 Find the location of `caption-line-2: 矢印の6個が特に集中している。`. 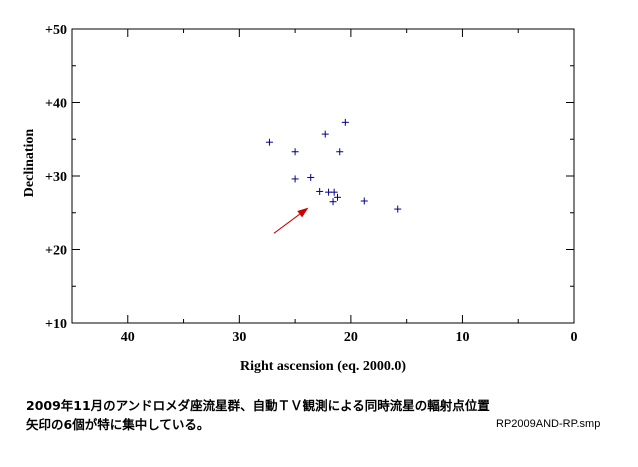

caption-line-2: 矢印の6個が特に集中している。 is located at coordinates (118, 424).